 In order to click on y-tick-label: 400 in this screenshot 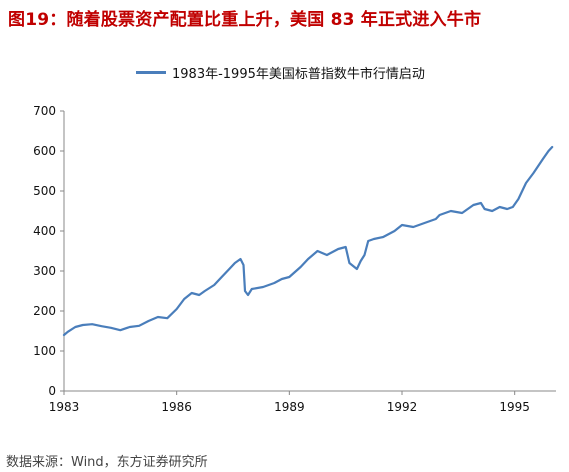, I will do `click(44, 231)`.